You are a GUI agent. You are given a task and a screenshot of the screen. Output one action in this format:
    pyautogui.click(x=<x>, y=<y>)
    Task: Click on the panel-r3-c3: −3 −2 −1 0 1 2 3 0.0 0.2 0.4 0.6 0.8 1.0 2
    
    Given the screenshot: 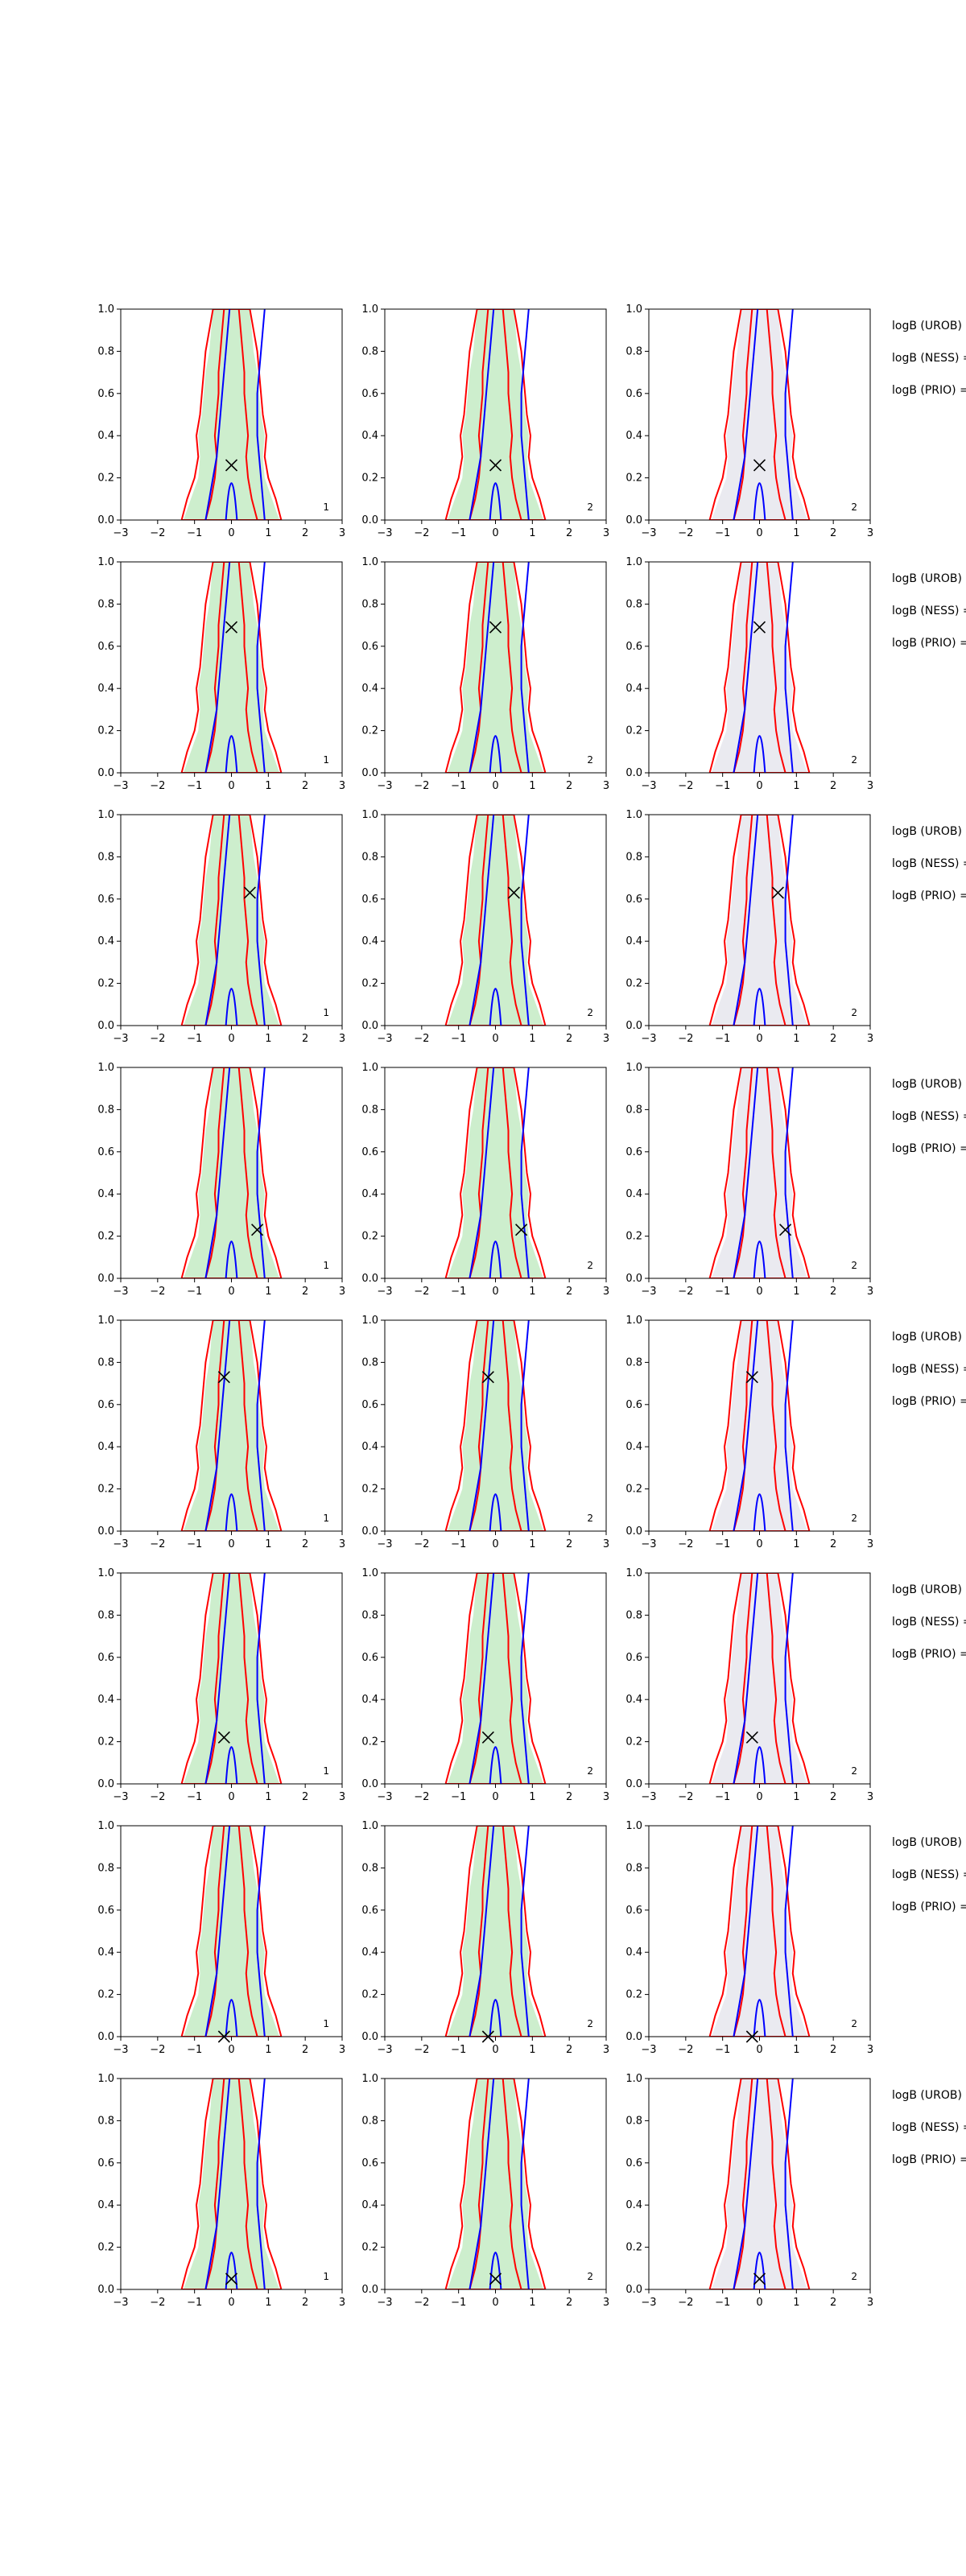 What is the action you would take?
    pyautogui.click(x=749, y=927)
    